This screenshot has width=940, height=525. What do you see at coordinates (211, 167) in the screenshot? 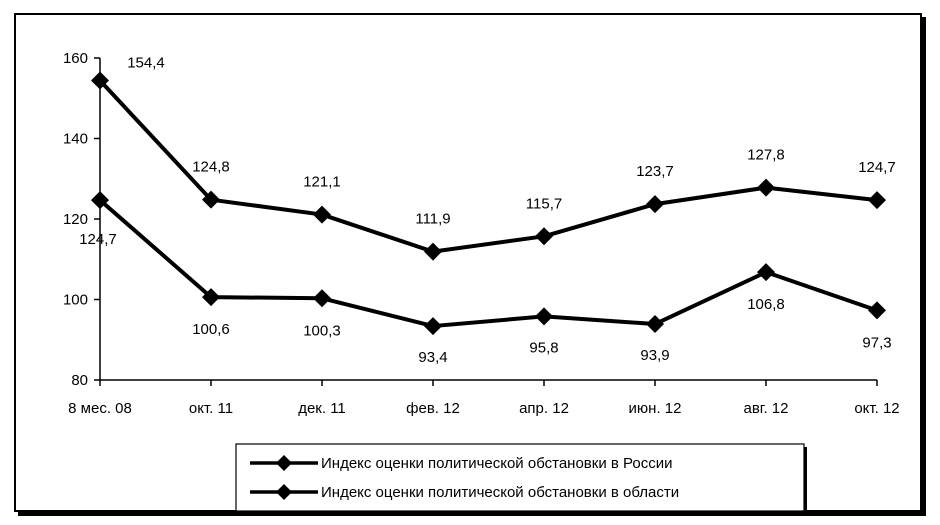
I see `data-label: 124,8` at bounding box center [211, 167].